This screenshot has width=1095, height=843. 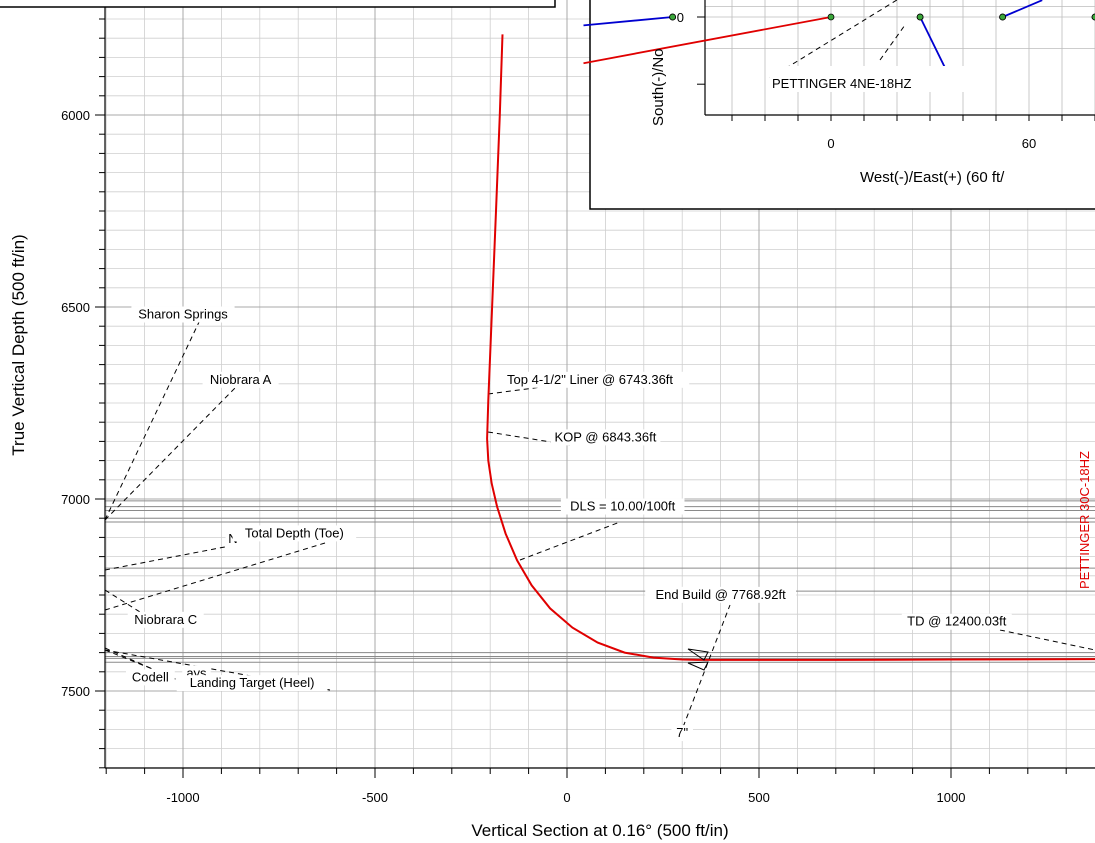 I want to click on inset-leader, so click(x=892, y=42).